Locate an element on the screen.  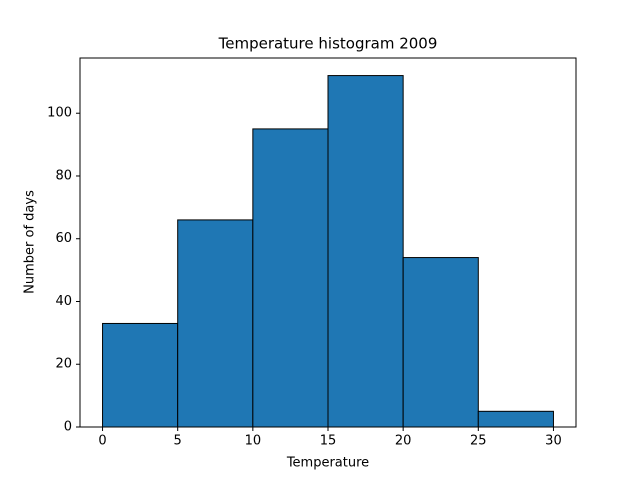
y-tick-label: 20 is located at coordinates (63, 364).